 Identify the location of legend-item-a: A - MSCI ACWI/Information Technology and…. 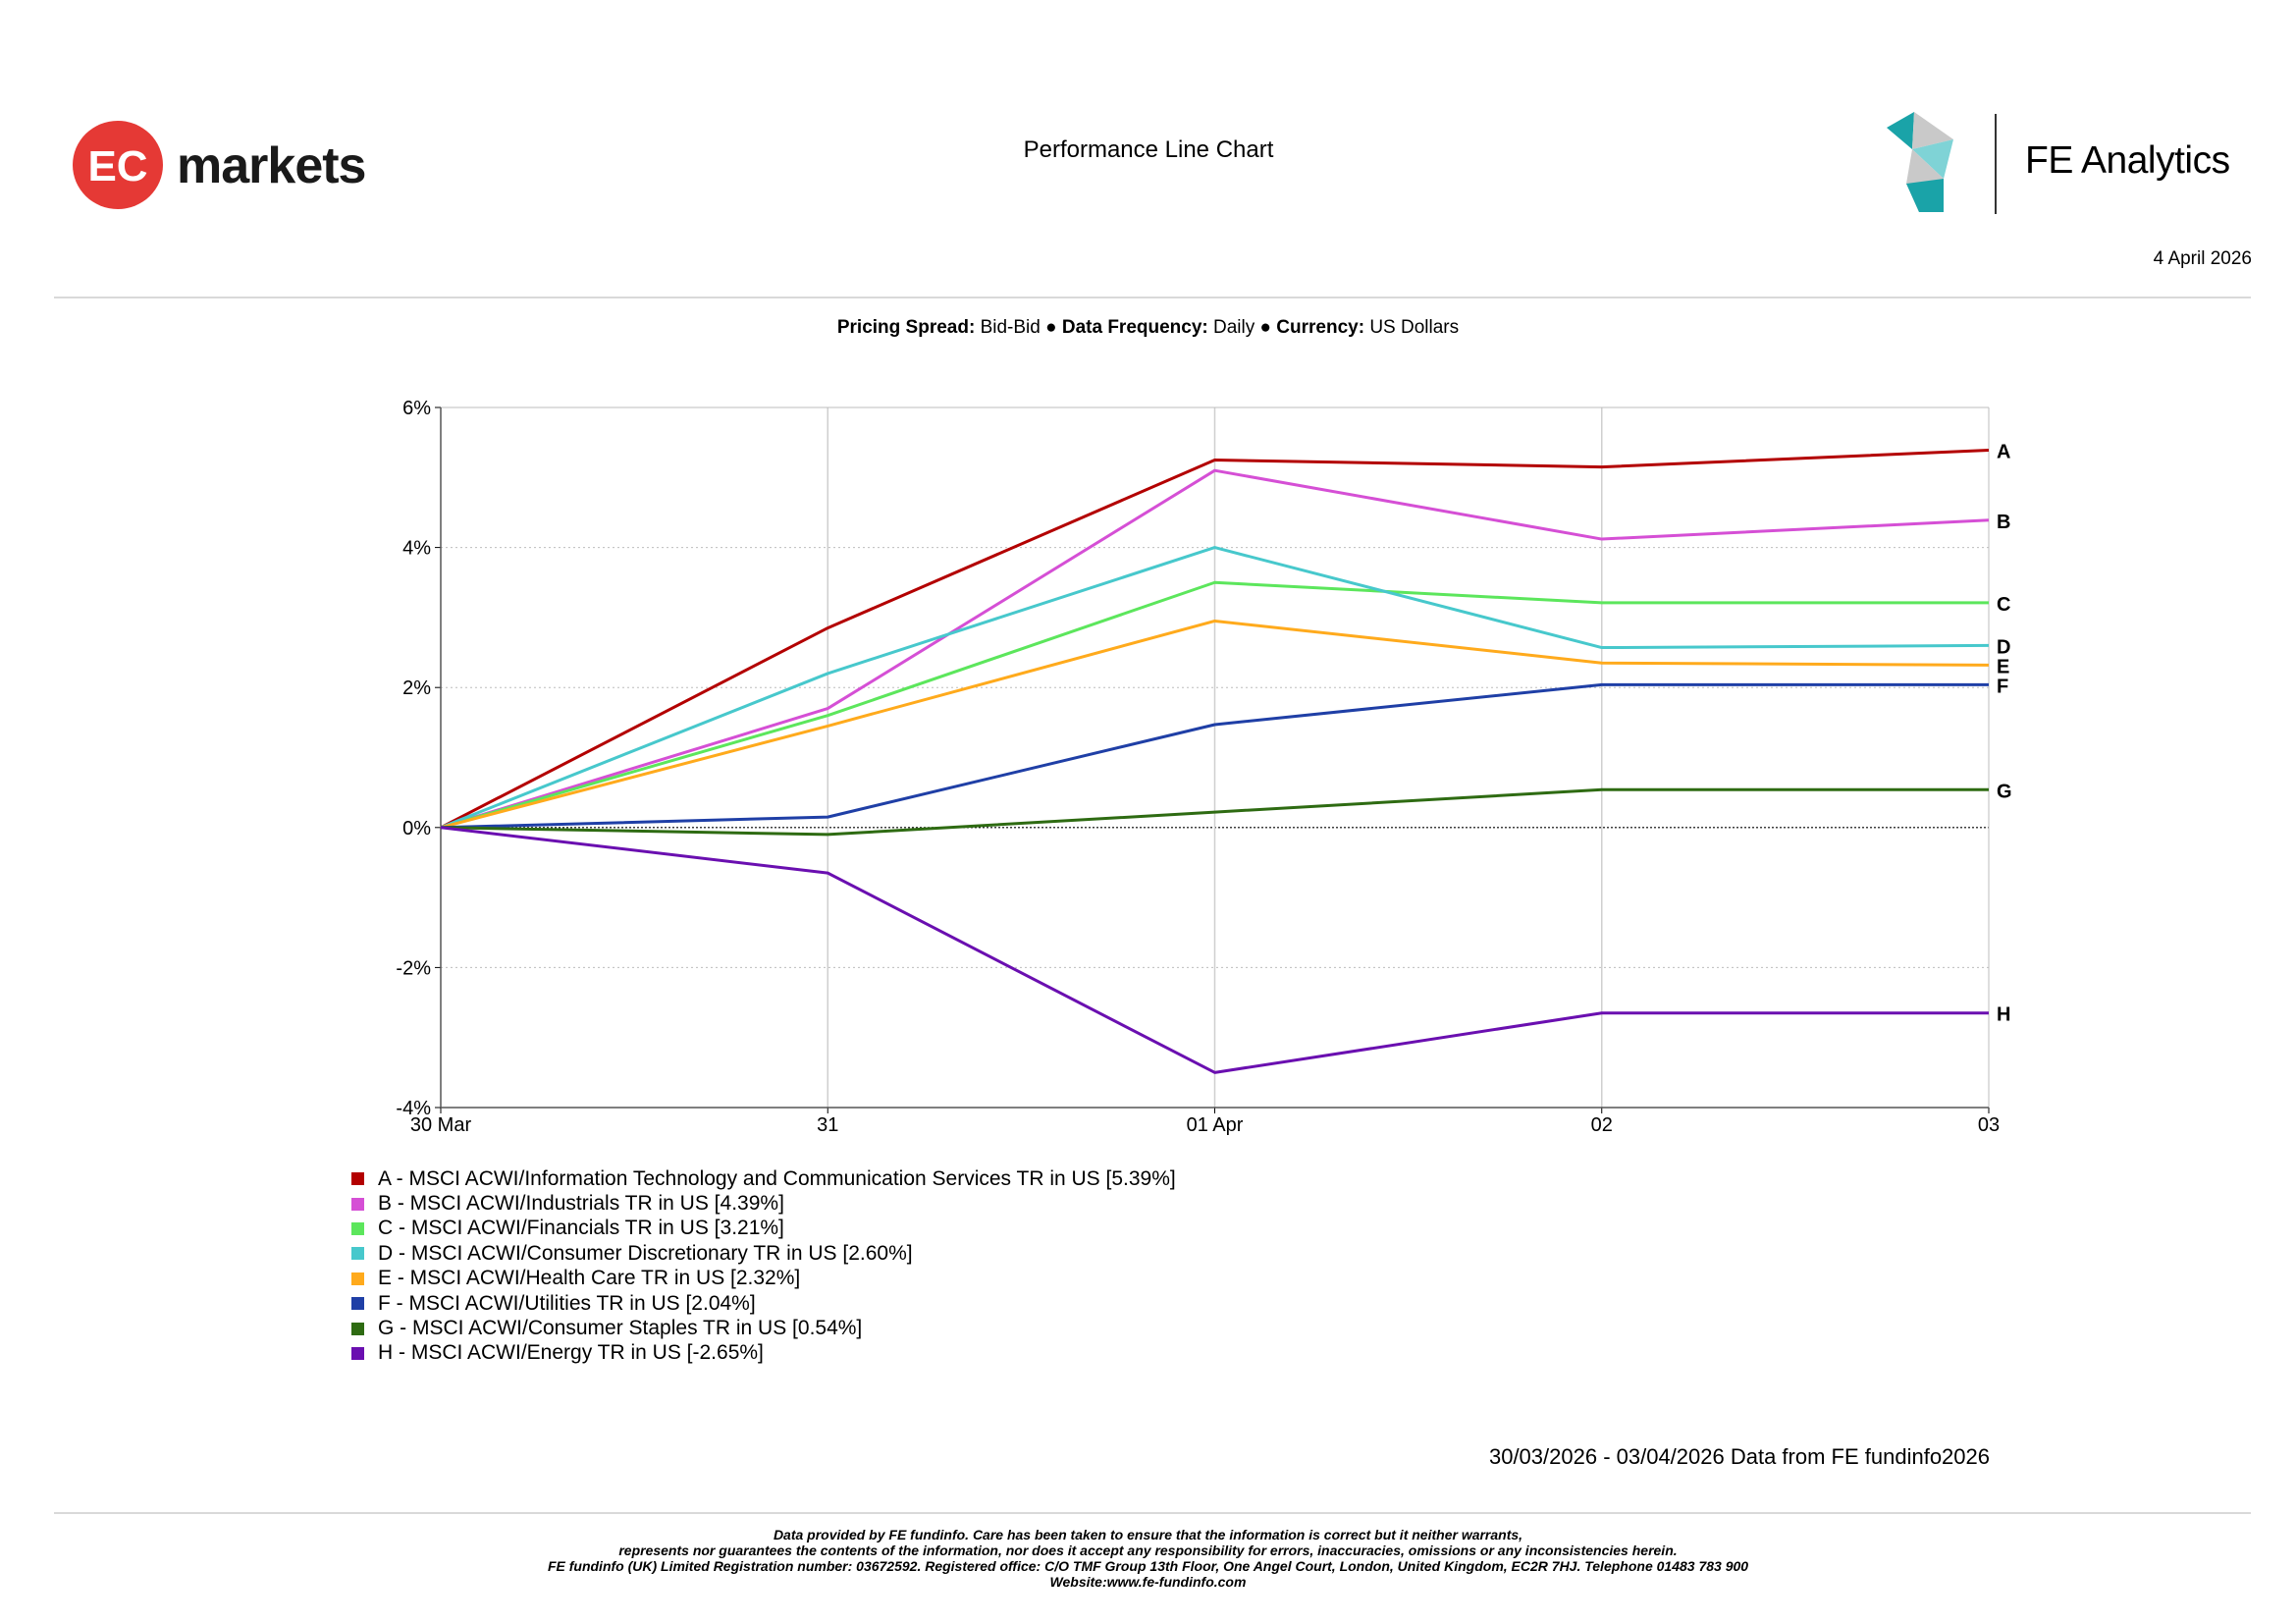
(763, 1178).